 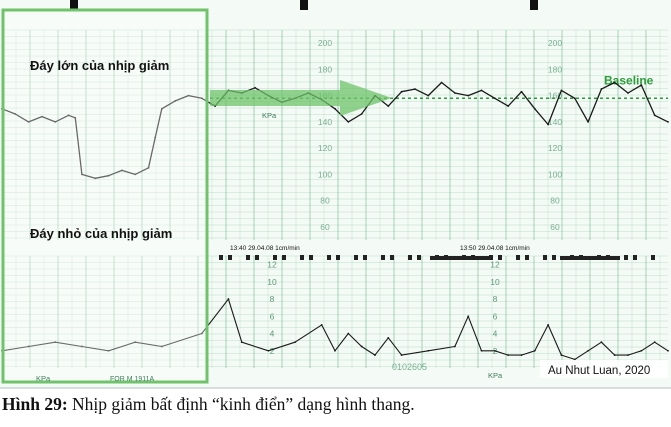 What do you see at coordinates (99, 65) in the screenshot?
I see `large-base-label: Đáy lớn của nhịp giảm` at bounding box center [99, 65].